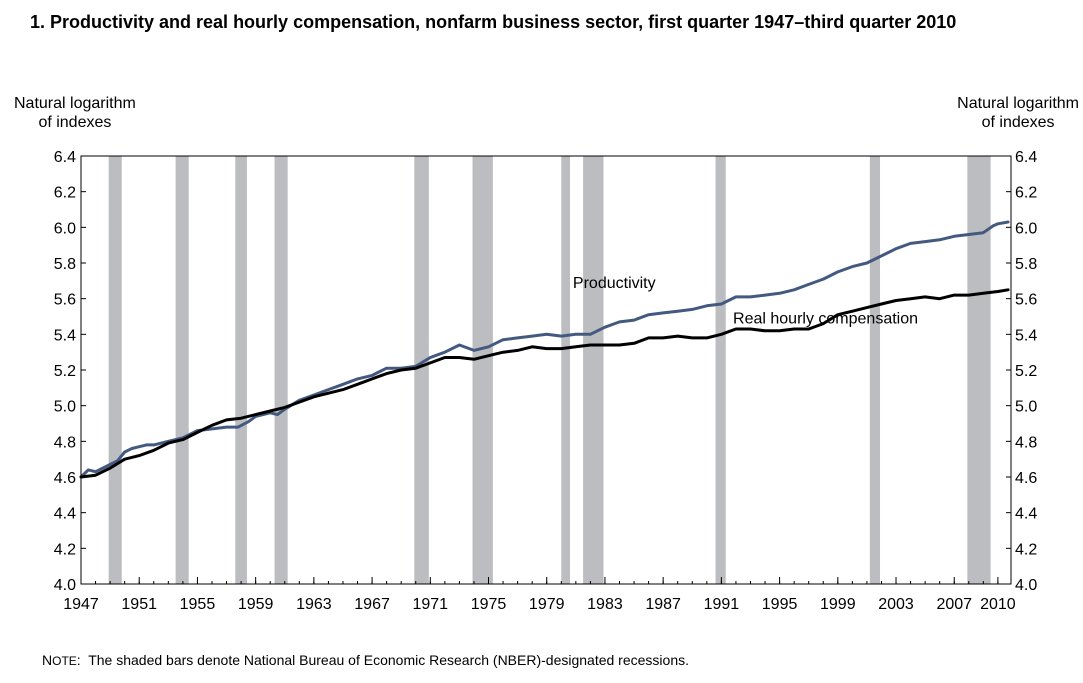 This screenshot has height=683, width=1083. Describe the element at coordinates (745, 301) in the screenshot. I see `series-annotations: Productivity Real hourly compensation` at that location.